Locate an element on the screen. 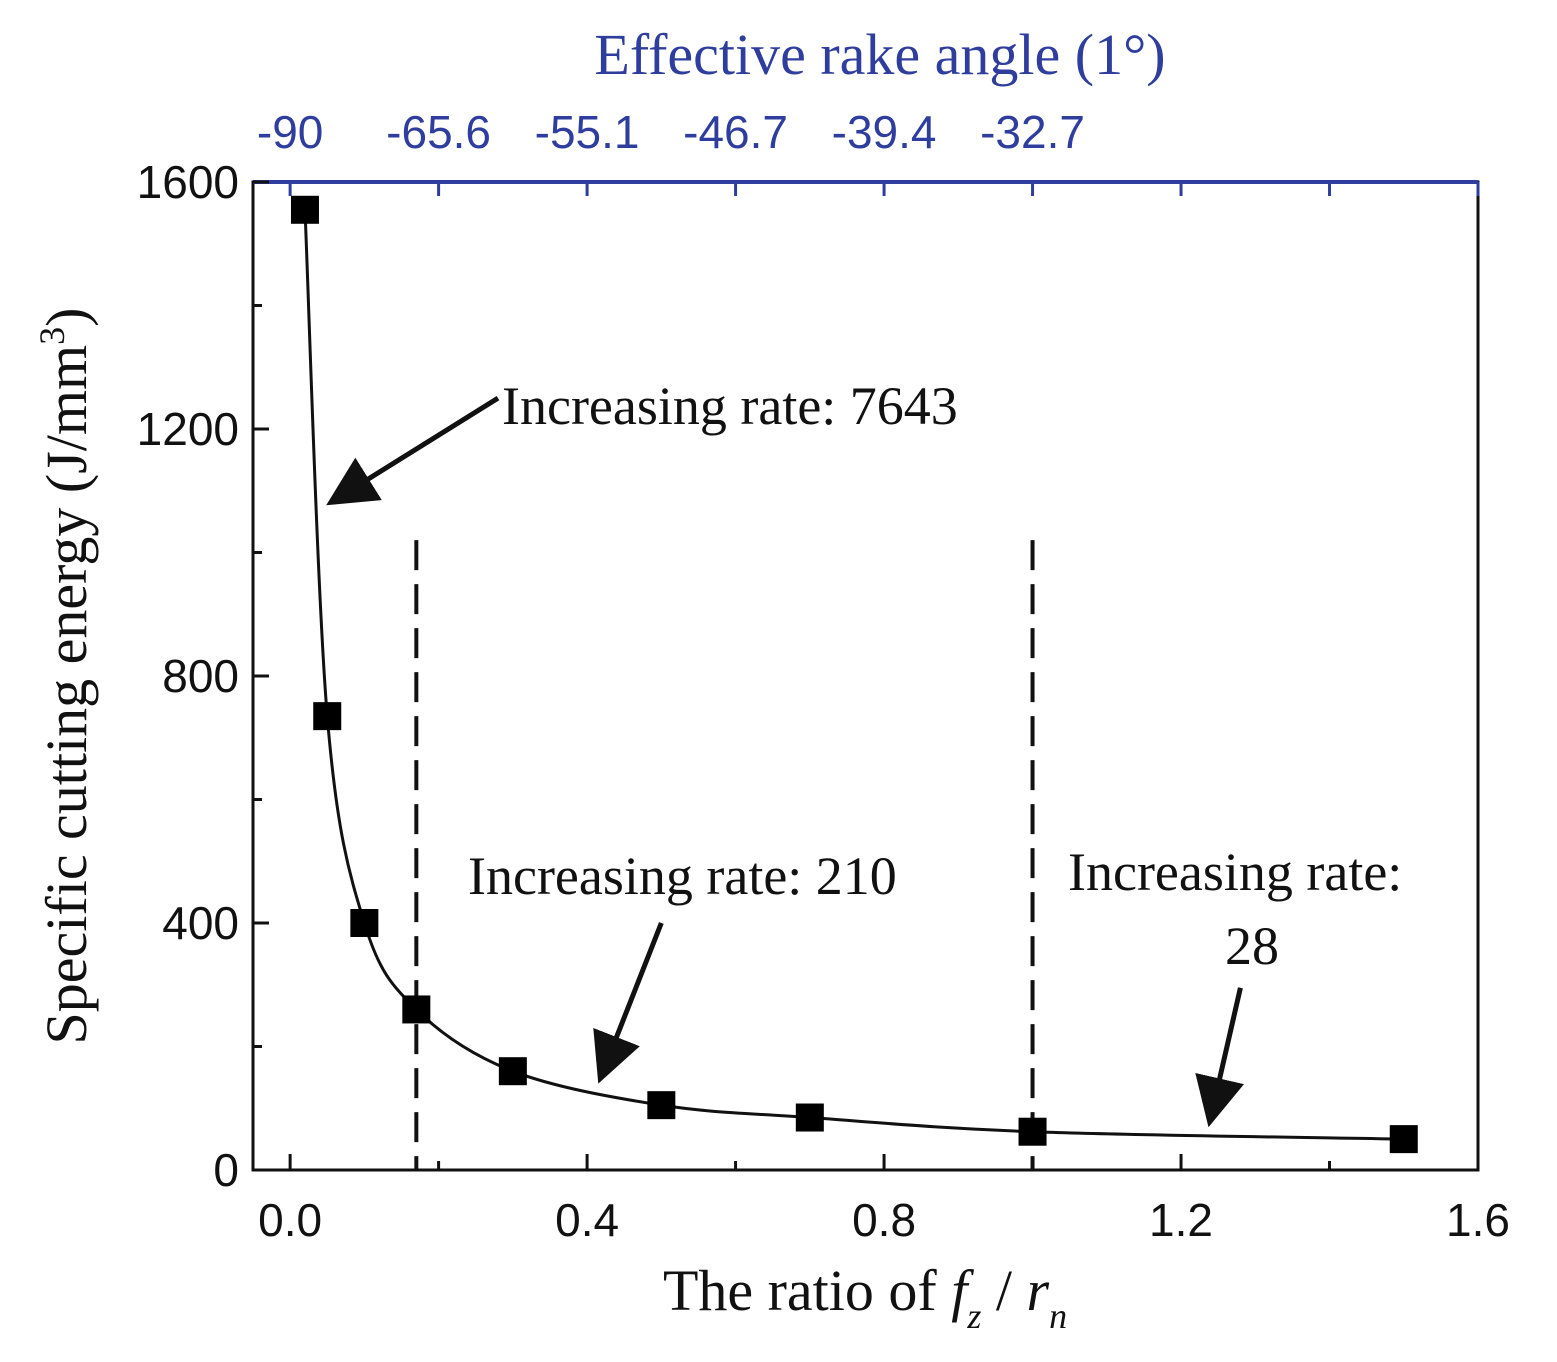  top-tick-label-5: -32.7 is located at coordinates (1032, 132).